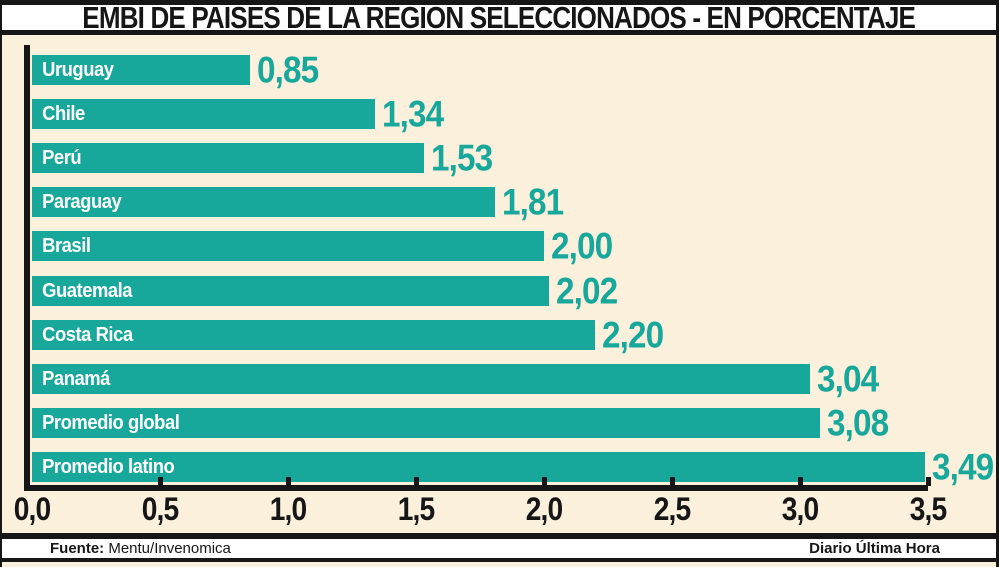 The image size is (999, 567). Describe the element at coordinates (544, 509) in the screenshot. I see `x-axis-label: 2,0` at that location.